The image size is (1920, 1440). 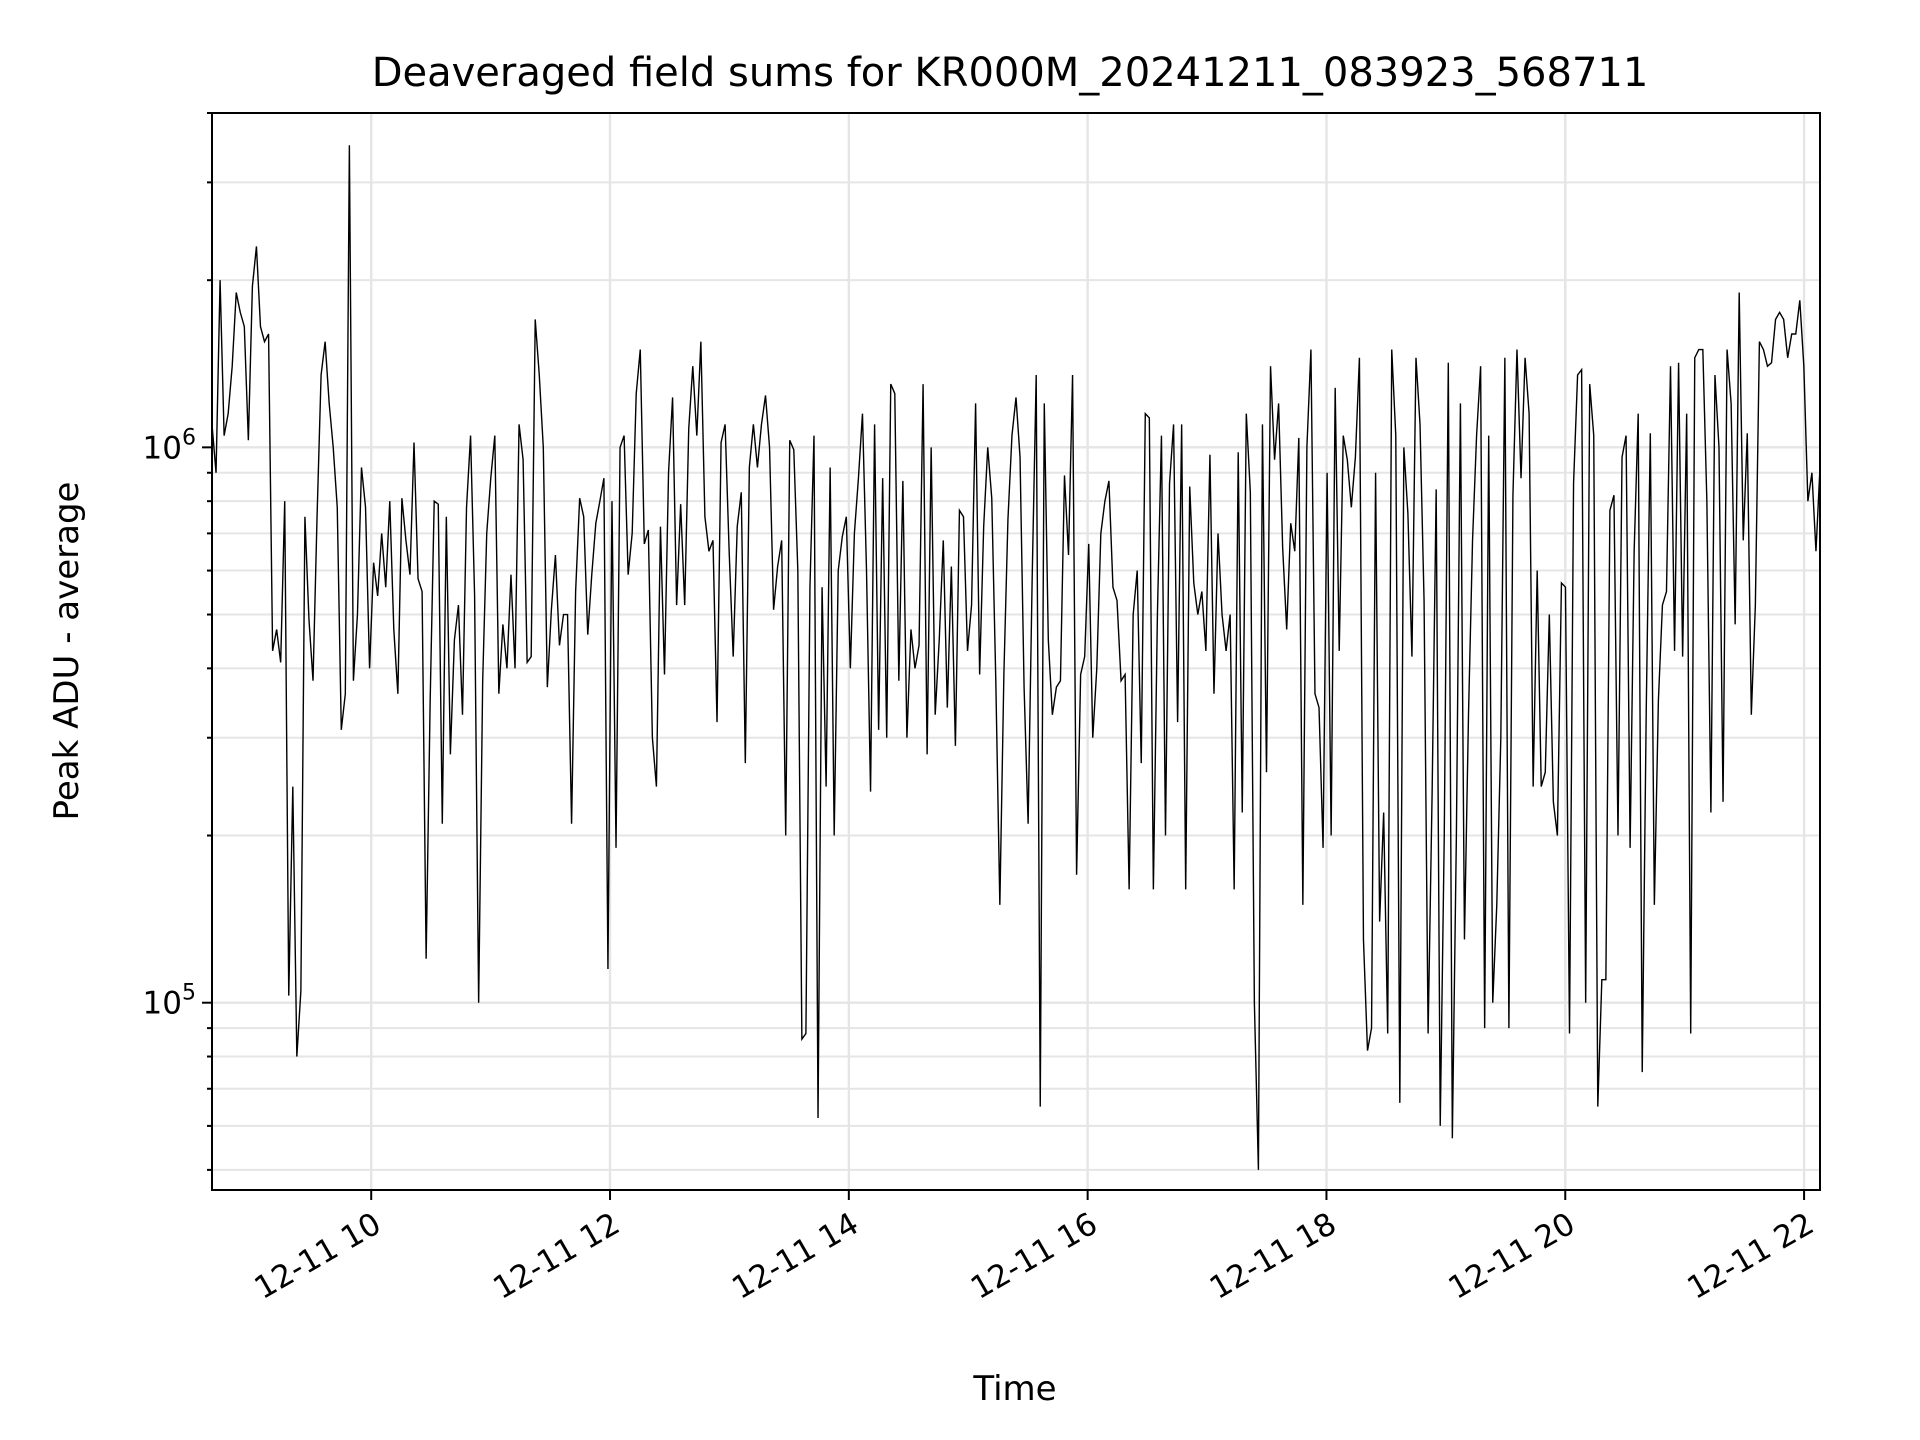 I want to click on y-tick-label: 10⁵, so click(x=169, y=1001).